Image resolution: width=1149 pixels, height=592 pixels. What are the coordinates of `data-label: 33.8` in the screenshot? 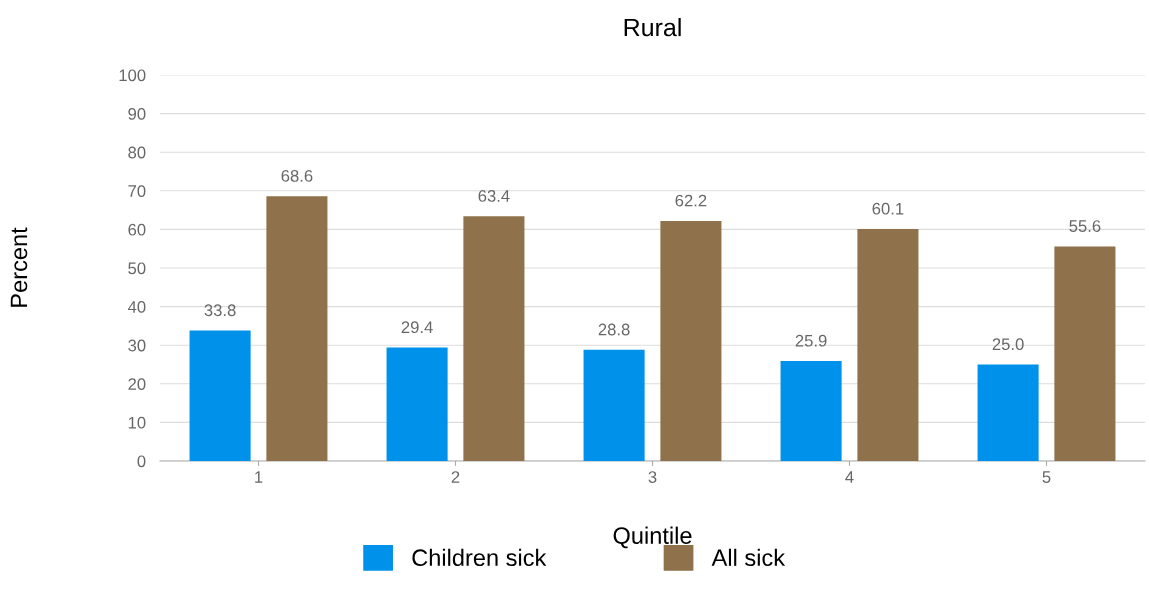 It's located at (220, 310).